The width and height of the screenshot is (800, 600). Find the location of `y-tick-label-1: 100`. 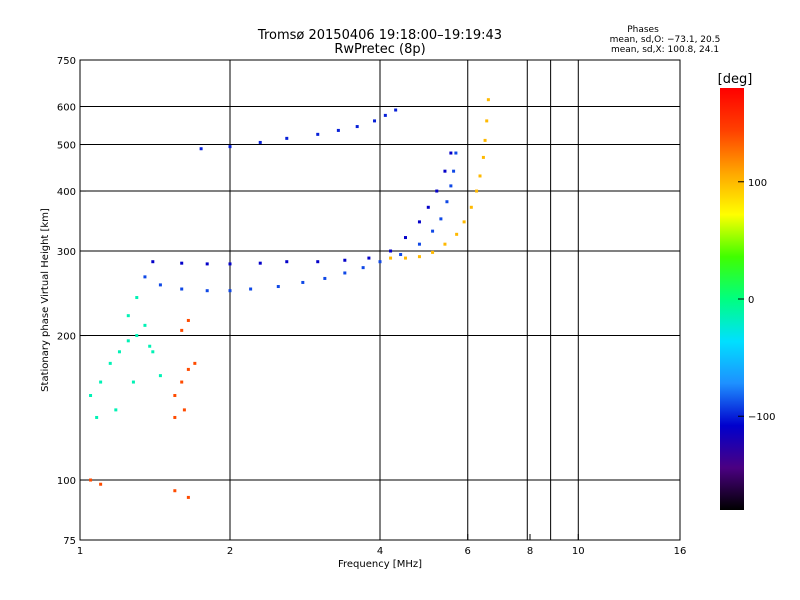

y-tick-label-1: 100 is located at coordinates (66, 481).